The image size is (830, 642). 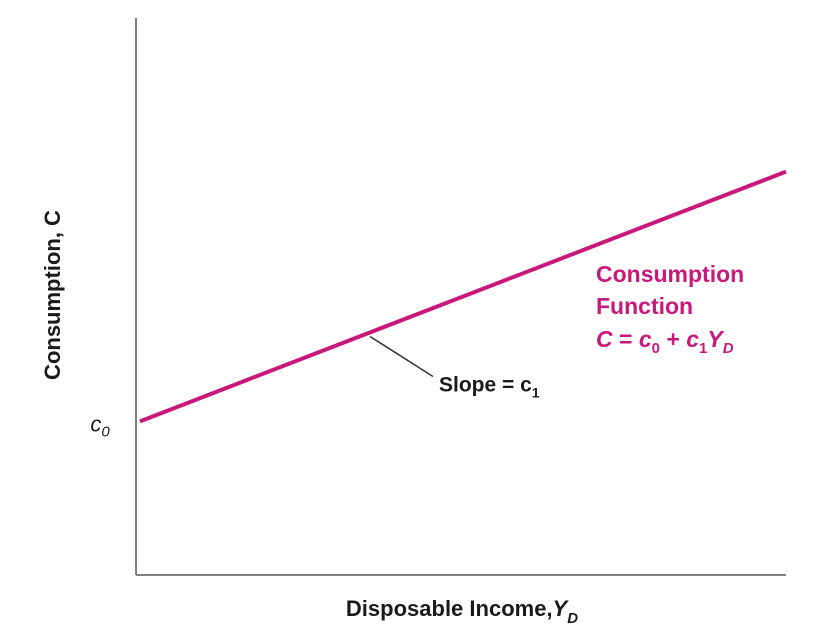 I want to click on x-axis-label-sub: D, so click(x=572, y=618).